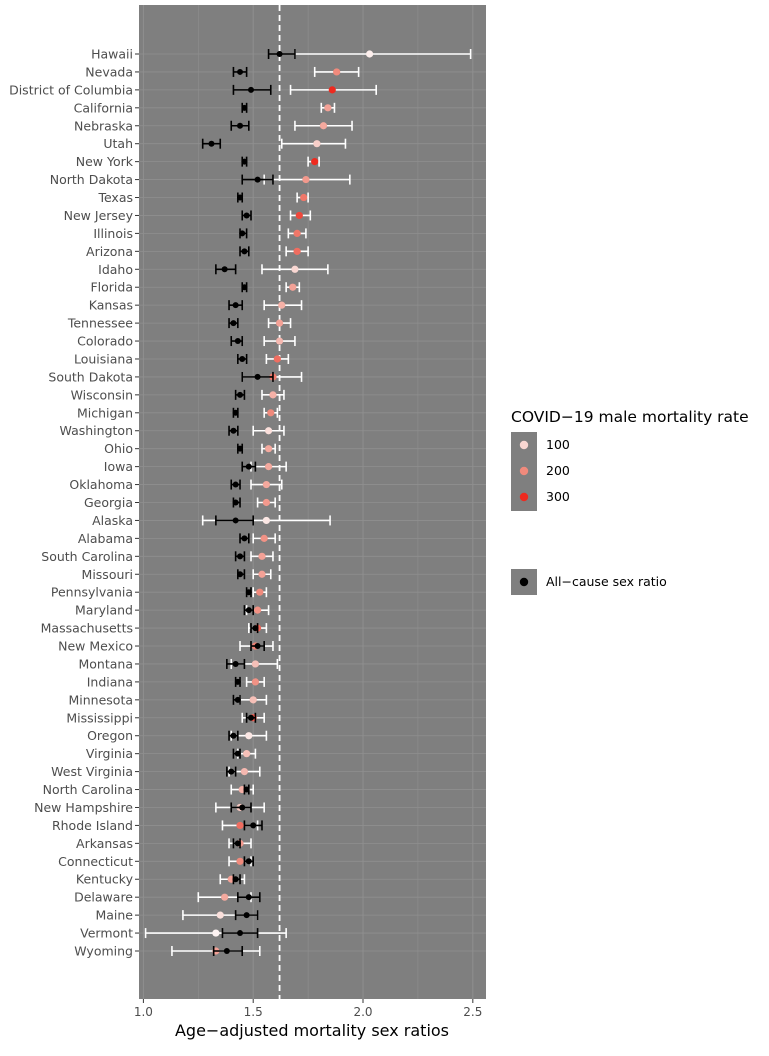 The width and height of the screenshot is (769, 1056). I want to click on state-label: Utah, so click(118, 143).